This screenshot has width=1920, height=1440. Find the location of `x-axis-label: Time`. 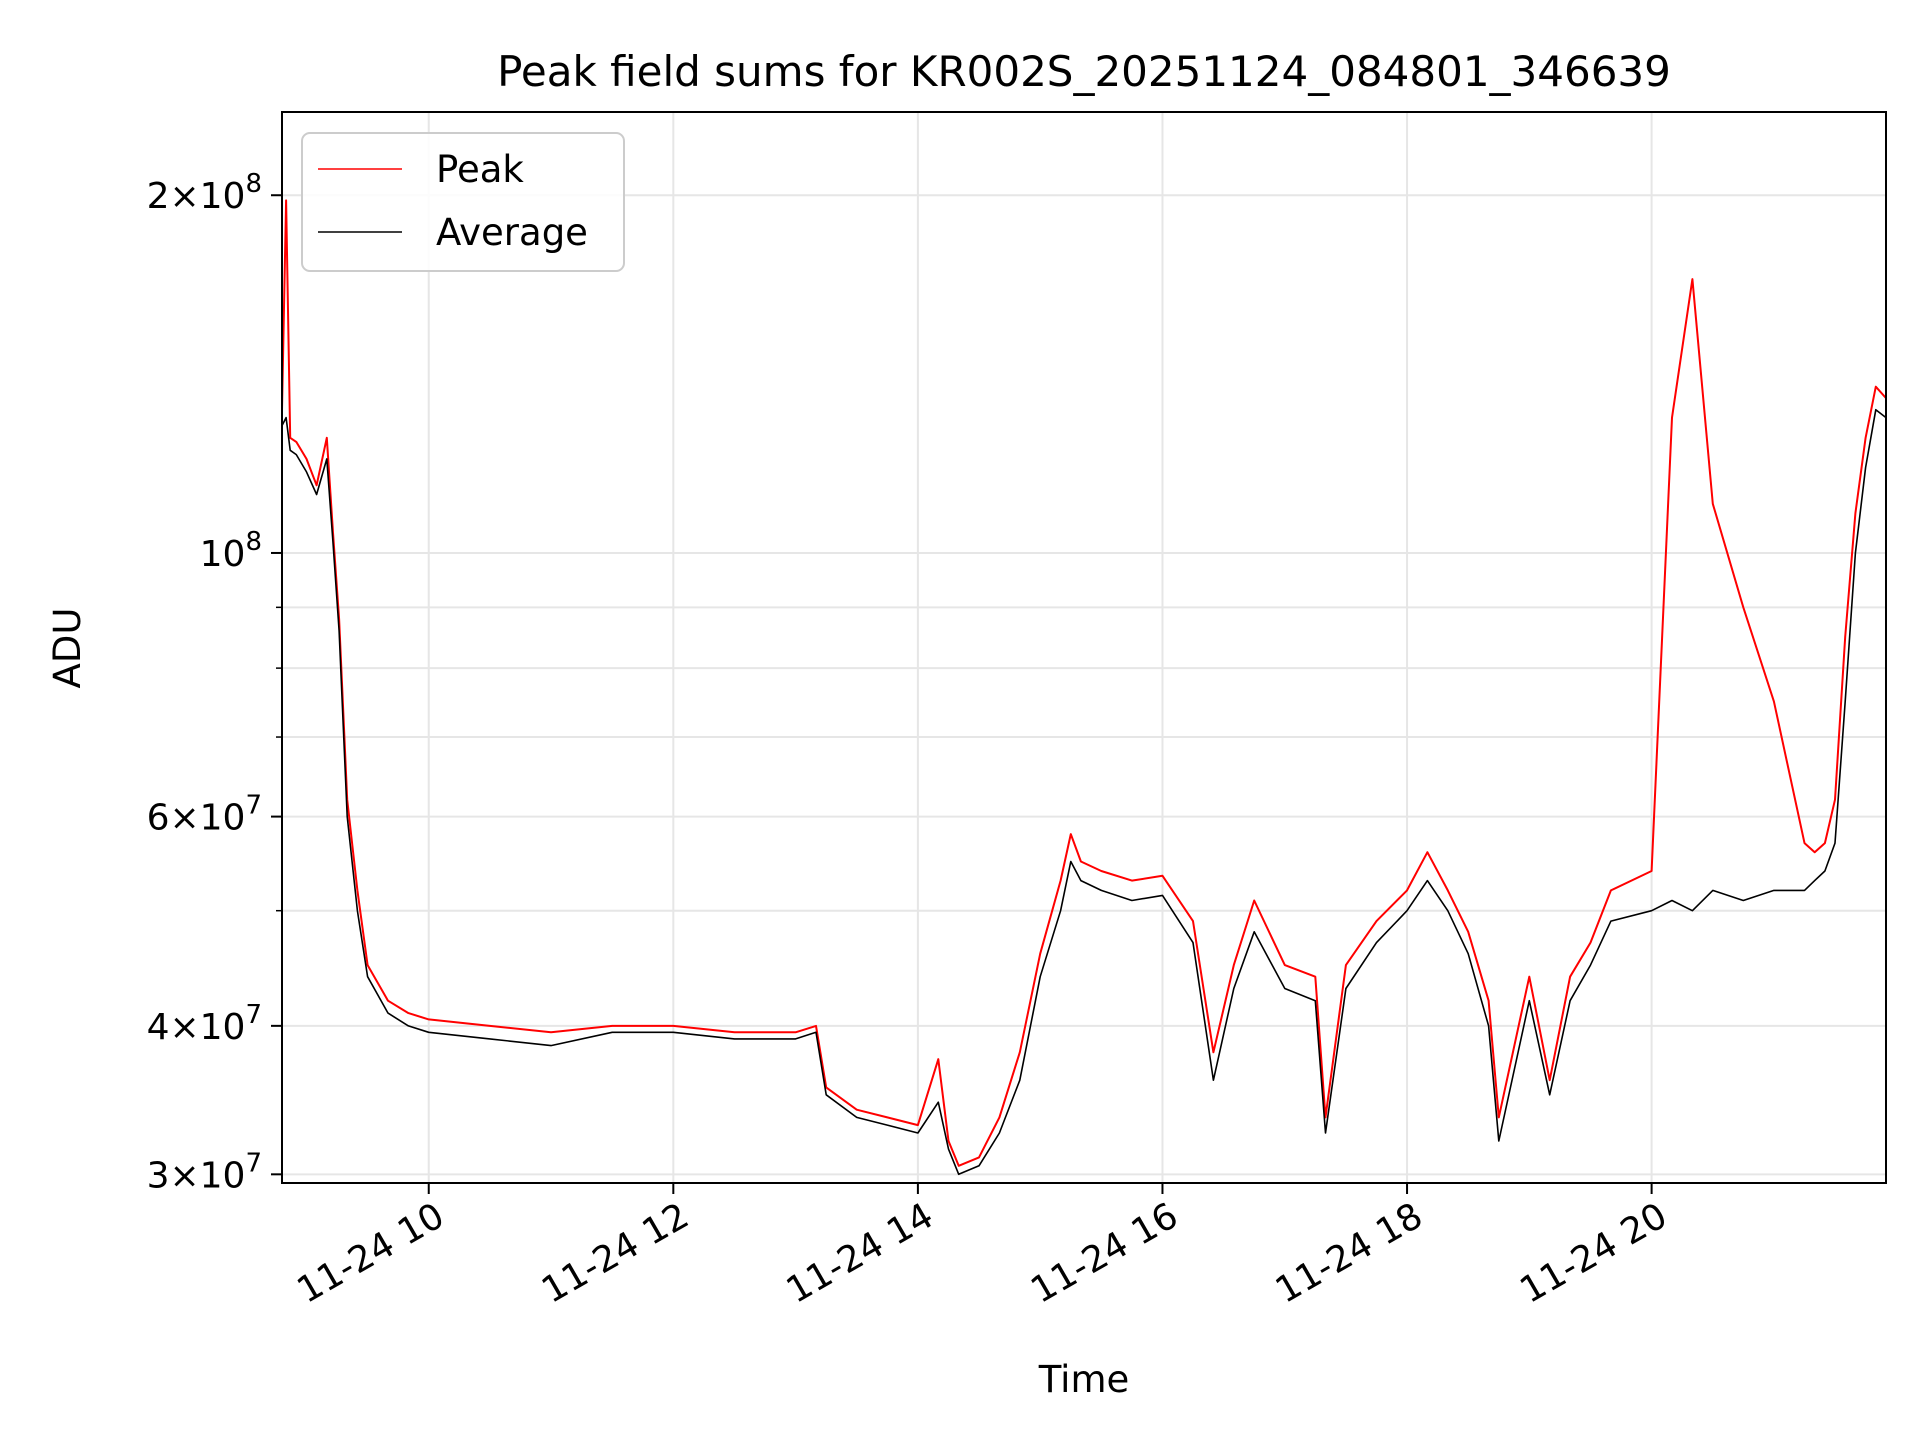

x-axis-label: Time is located at coordinates (1084, 1379).